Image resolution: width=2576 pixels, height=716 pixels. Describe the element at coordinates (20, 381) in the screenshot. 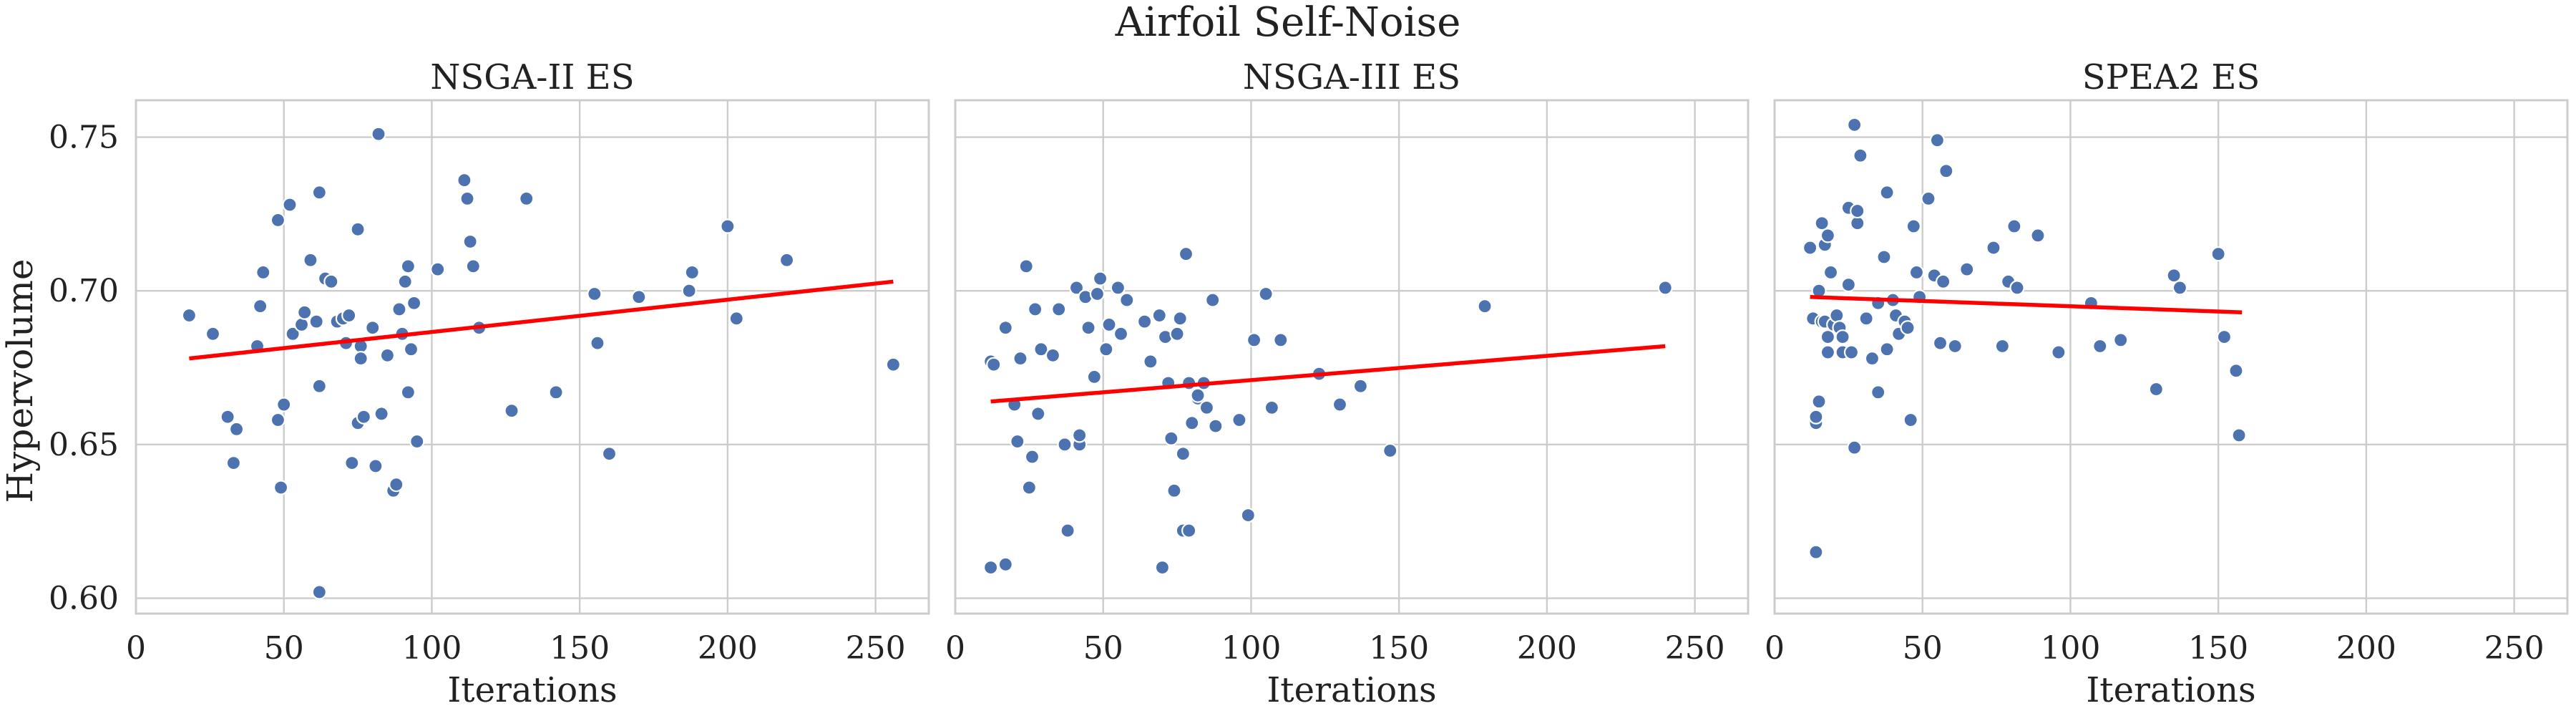

I see `y-axis-label: Hypervolume` at that location.